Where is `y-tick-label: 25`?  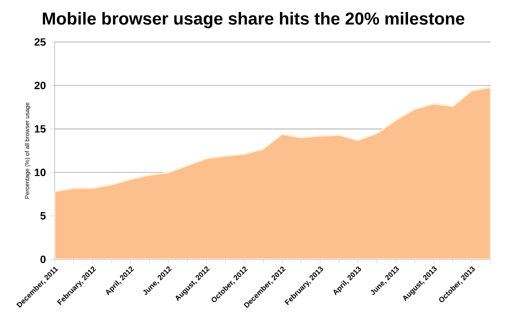
y-tick-label: 25 is located at coordinates (40, 42).